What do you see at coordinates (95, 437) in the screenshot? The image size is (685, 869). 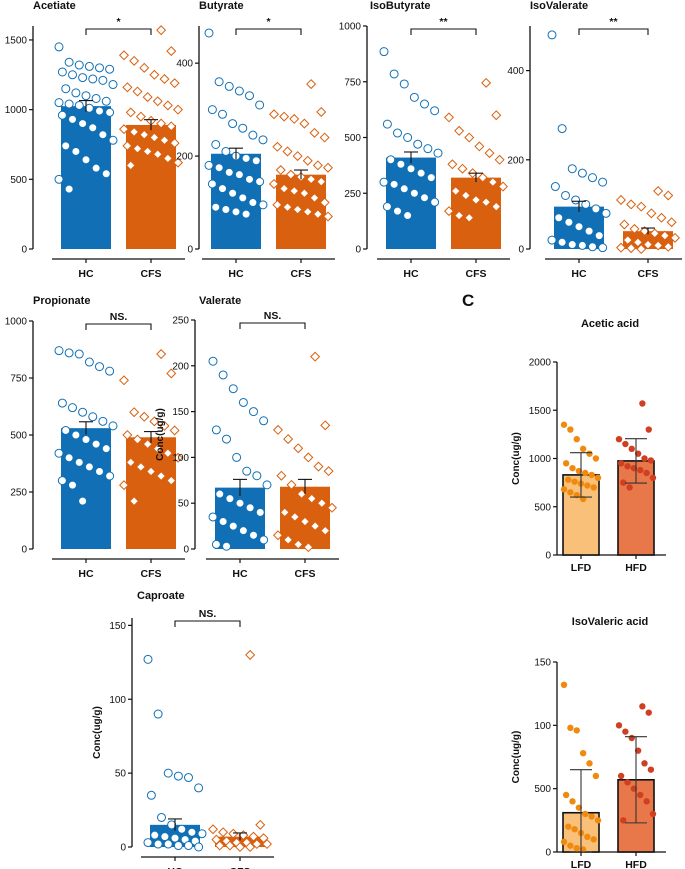 I see `chart-propionate: Propionate 0 250 500 750 1000 HC CFS NS.` at bounding box center [95, 437].